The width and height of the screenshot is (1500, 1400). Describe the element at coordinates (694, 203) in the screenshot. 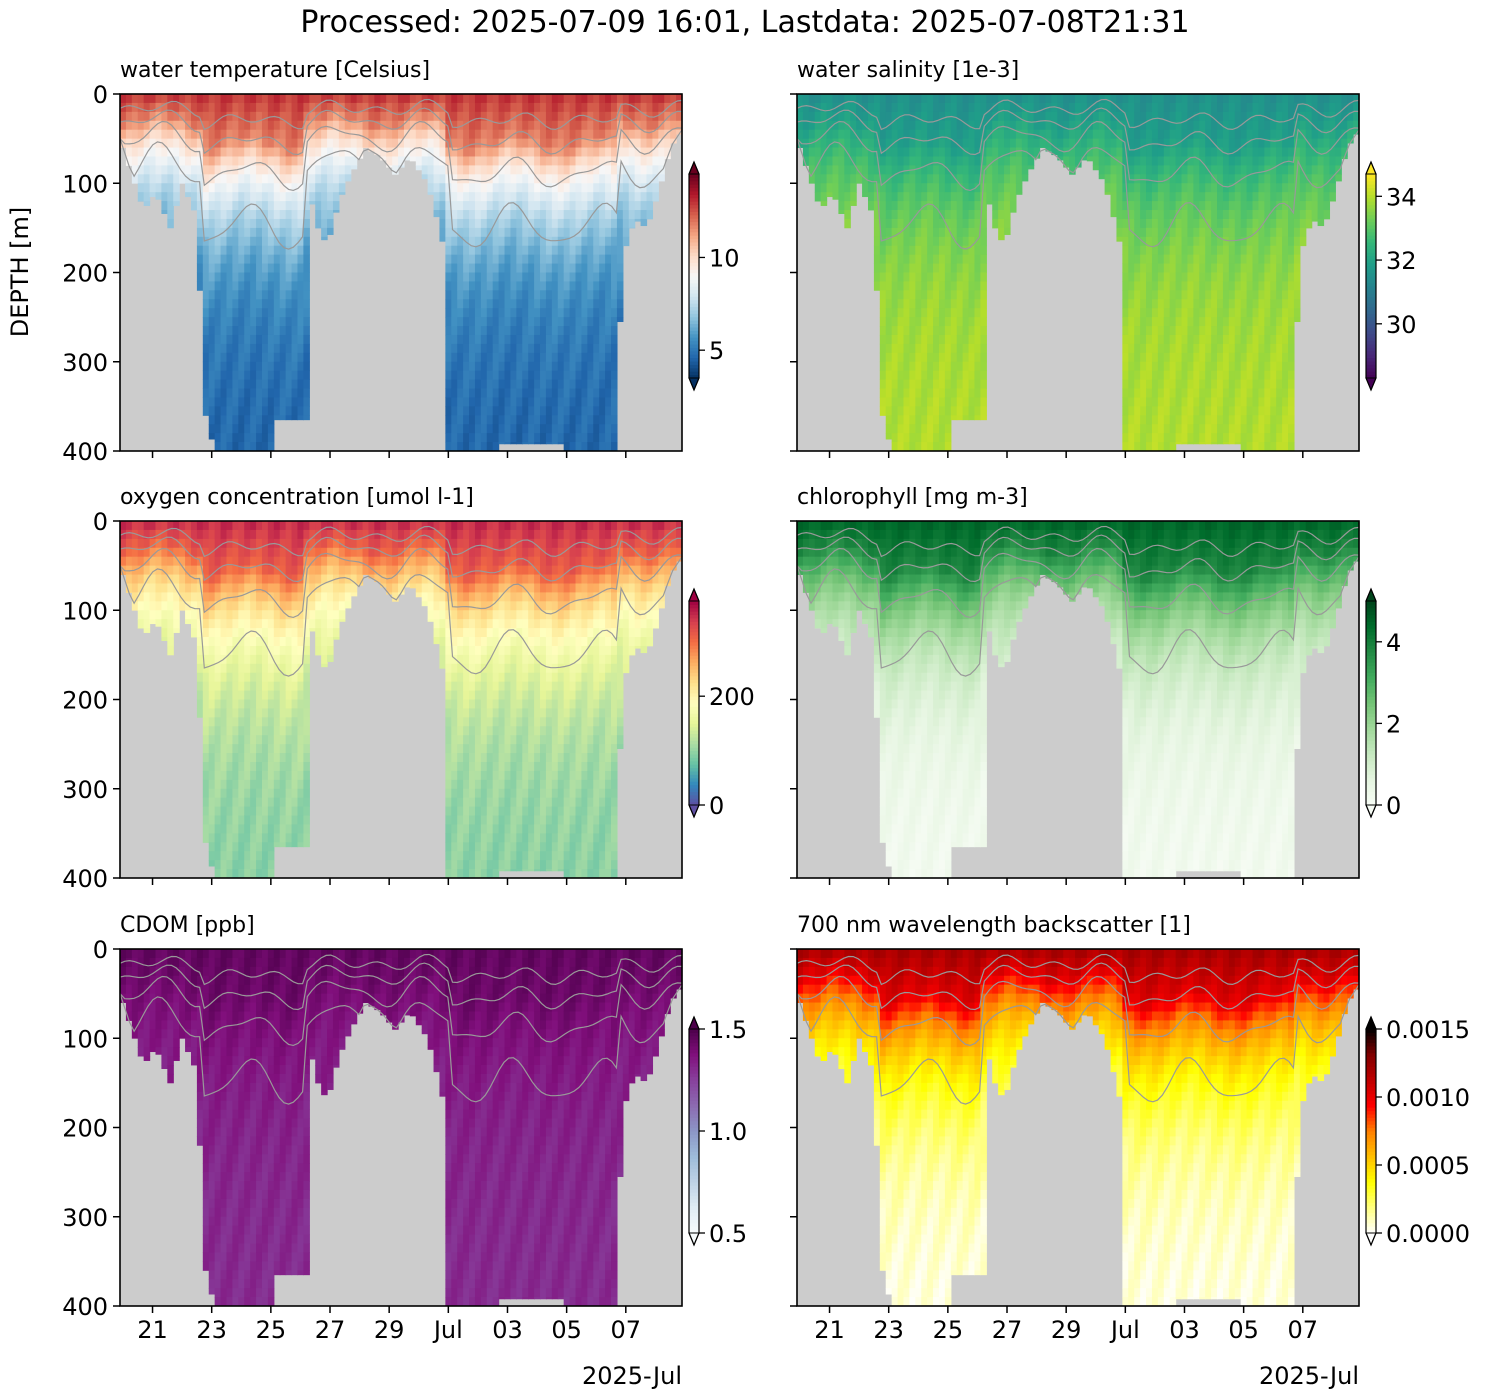

I see `colorbar-segment` at that location.